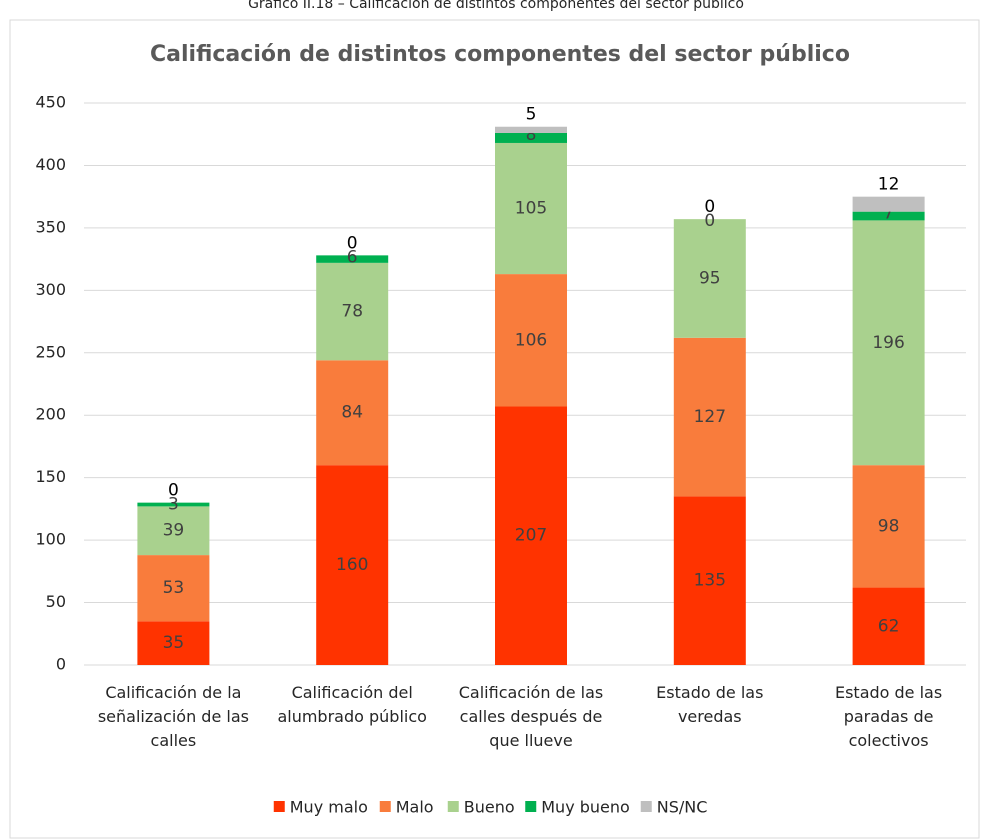 Image resolution: width=992 pixels, height=839 pixels. I want to click on data-label: 62, so click(889, 626).